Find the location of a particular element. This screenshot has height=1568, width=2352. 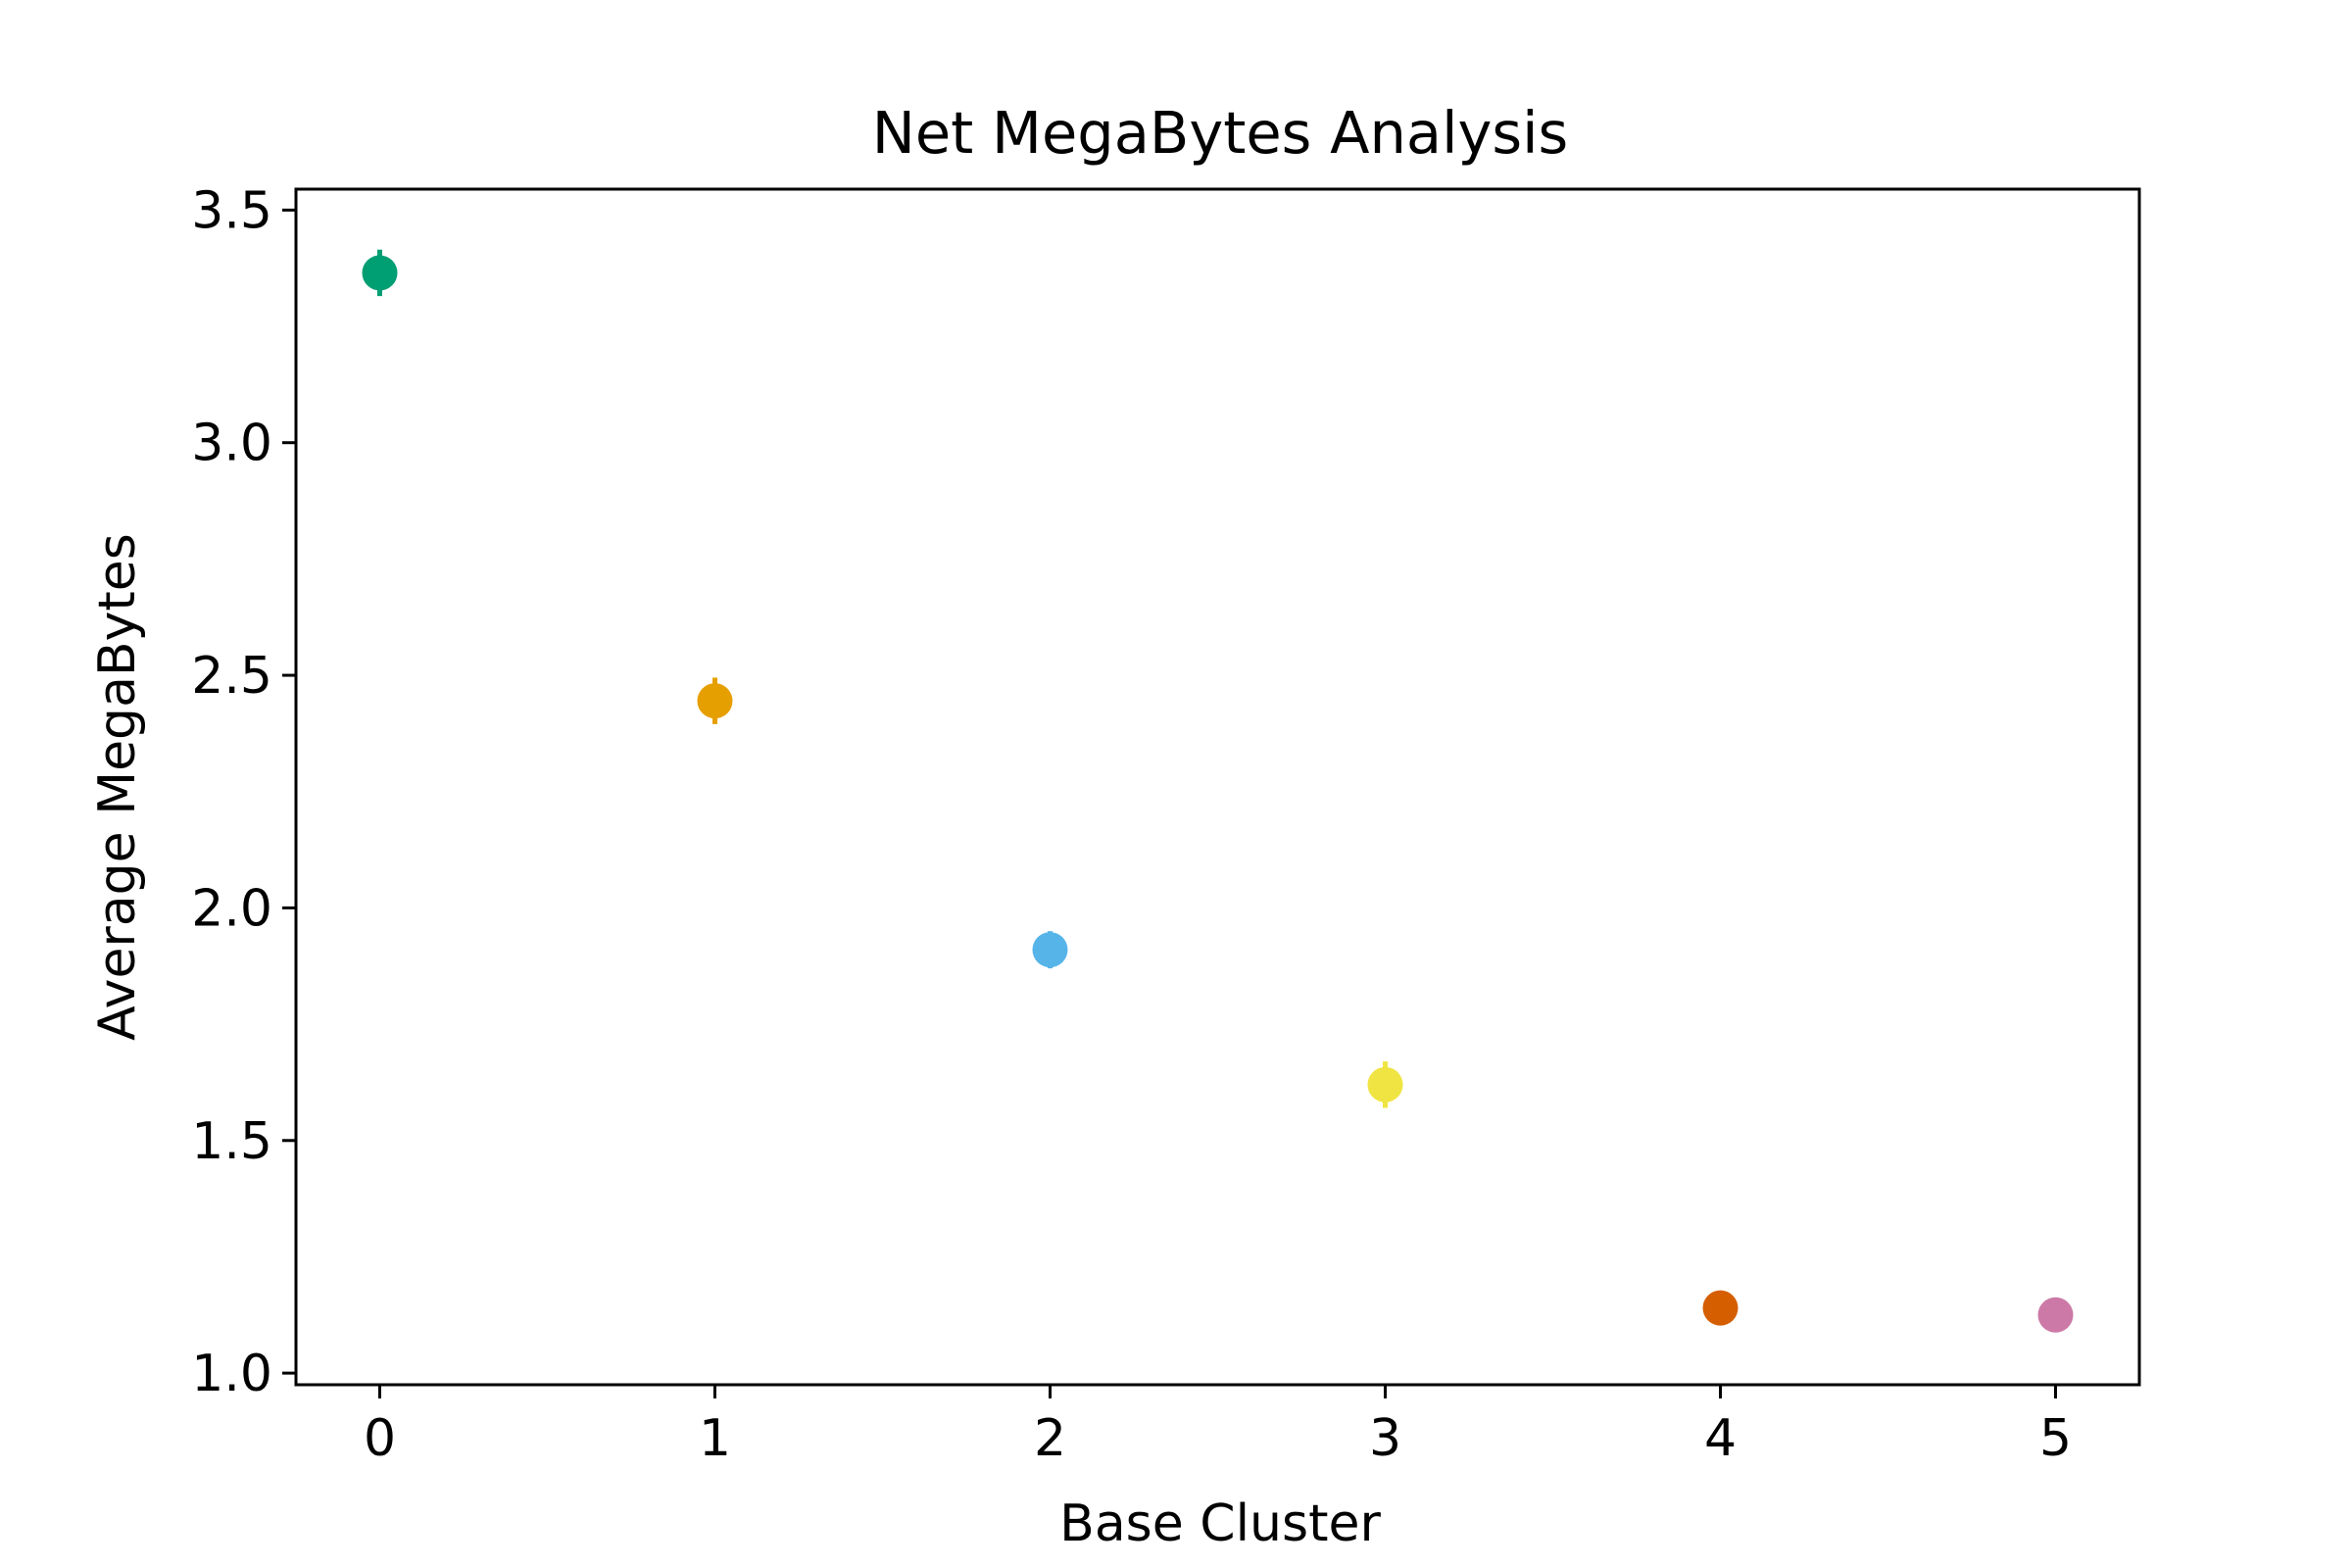

y-tick-label-3: 2.5 is located at coordinates (231, 676).